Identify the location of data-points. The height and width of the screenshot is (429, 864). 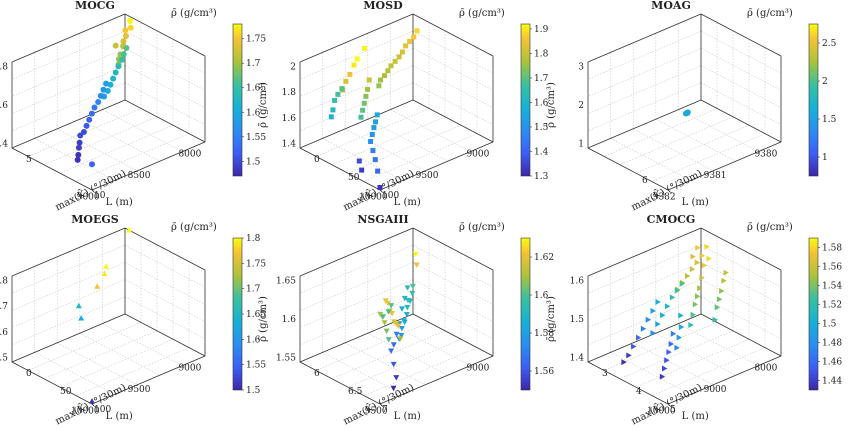
(686, 113).